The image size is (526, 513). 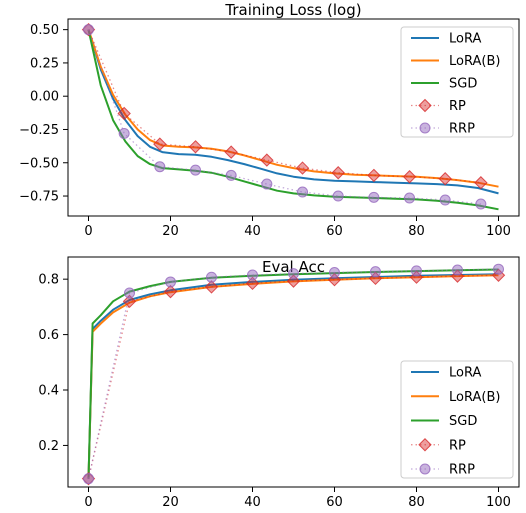 I want to click on y-tick-label: 0.8, so click(x=48, y=280).